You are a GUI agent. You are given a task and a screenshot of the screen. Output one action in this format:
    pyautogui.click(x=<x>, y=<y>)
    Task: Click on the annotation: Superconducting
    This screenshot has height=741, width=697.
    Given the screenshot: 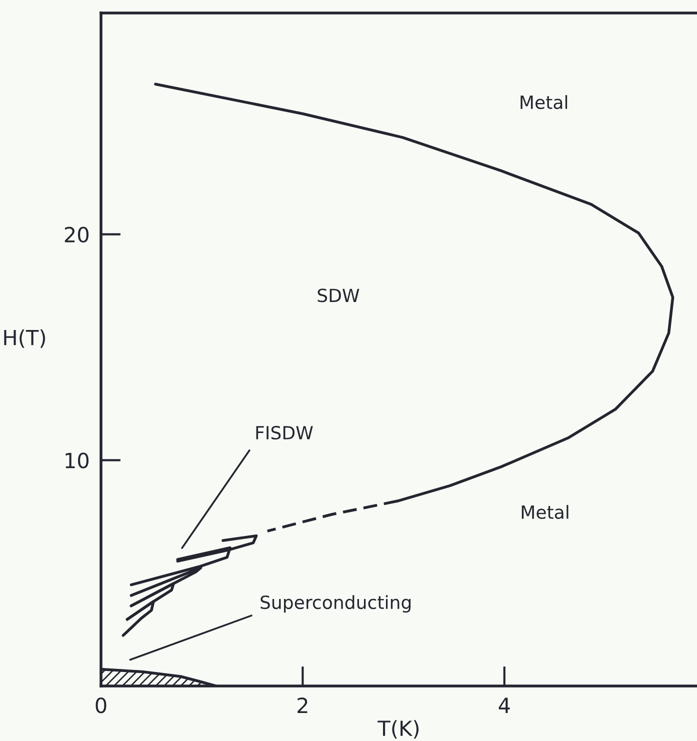 What is the action you would take?
    pyautogui.click(x=335, y=604)
    